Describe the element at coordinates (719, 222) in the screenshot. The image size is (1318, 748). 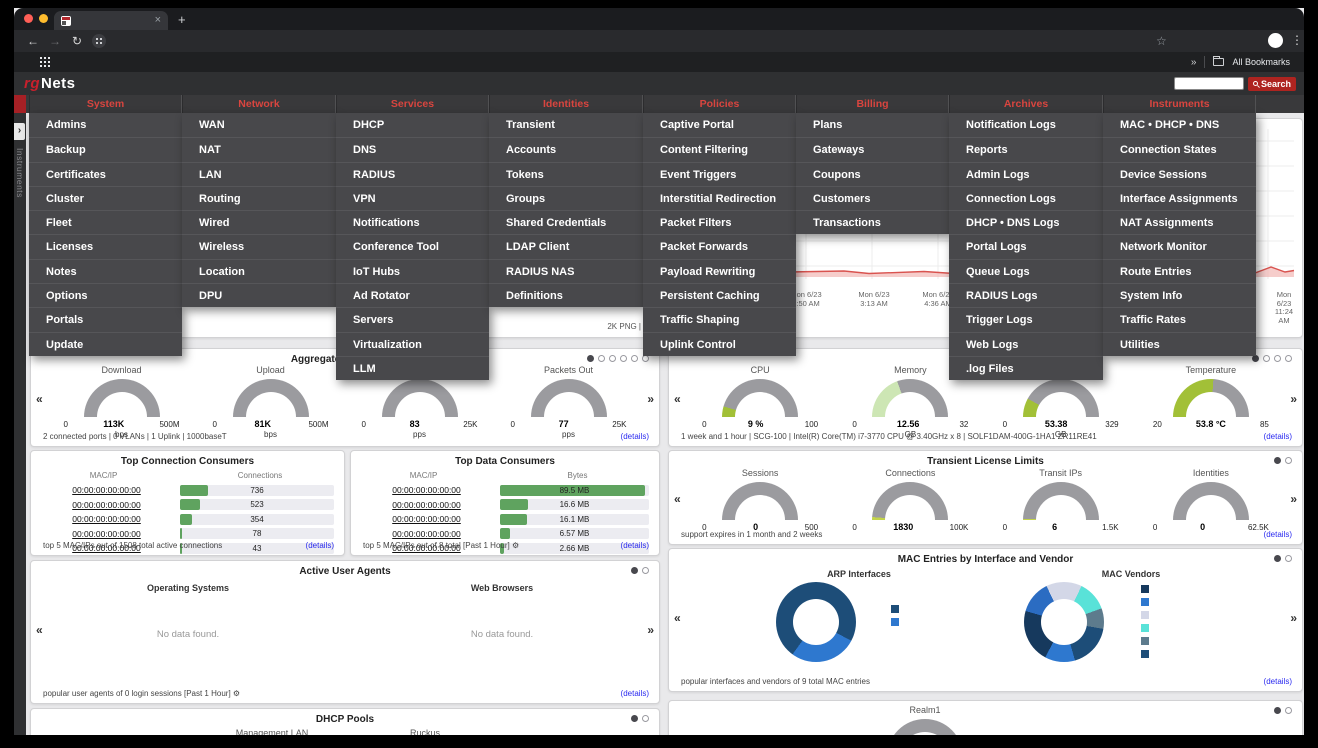
I see `menu-item-packet-filters: Packet Filters` at that location.